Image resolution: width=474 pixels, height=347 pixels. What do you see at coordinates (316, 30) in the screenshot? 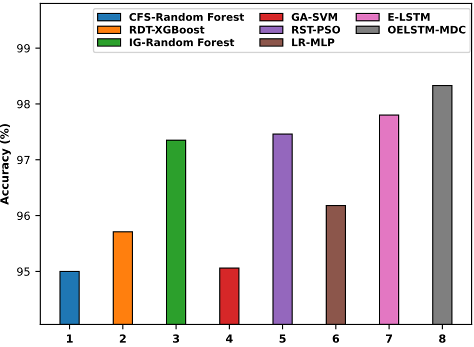
I see `legend-label: RST-PSO` at bounding box center [316, 30].